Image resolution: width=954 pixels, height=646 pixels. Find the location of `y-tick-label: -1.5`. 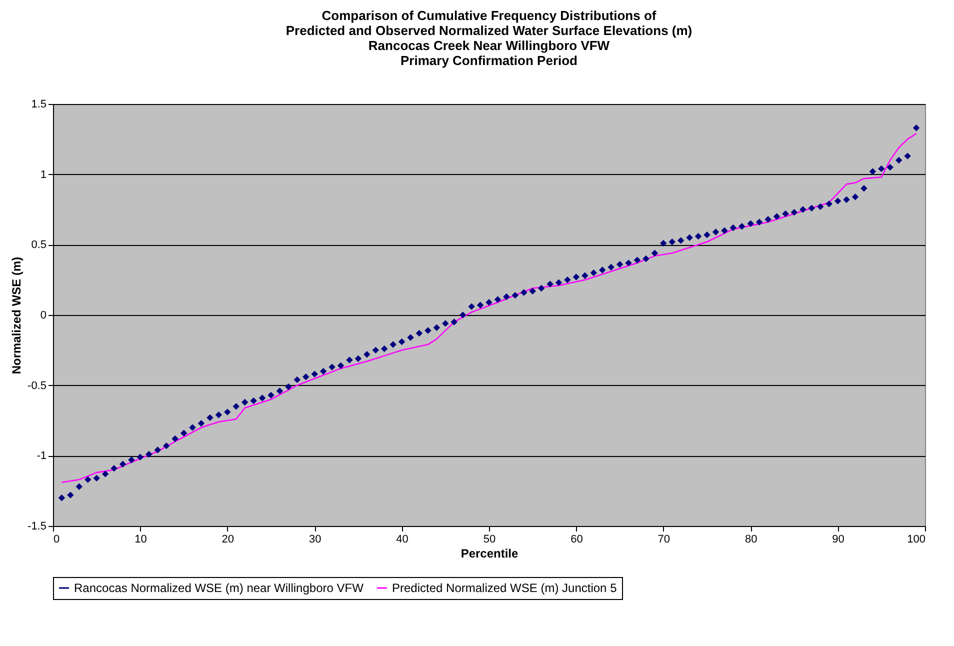

y-tick-label: -1.5 is located at coordinates (37, 526).